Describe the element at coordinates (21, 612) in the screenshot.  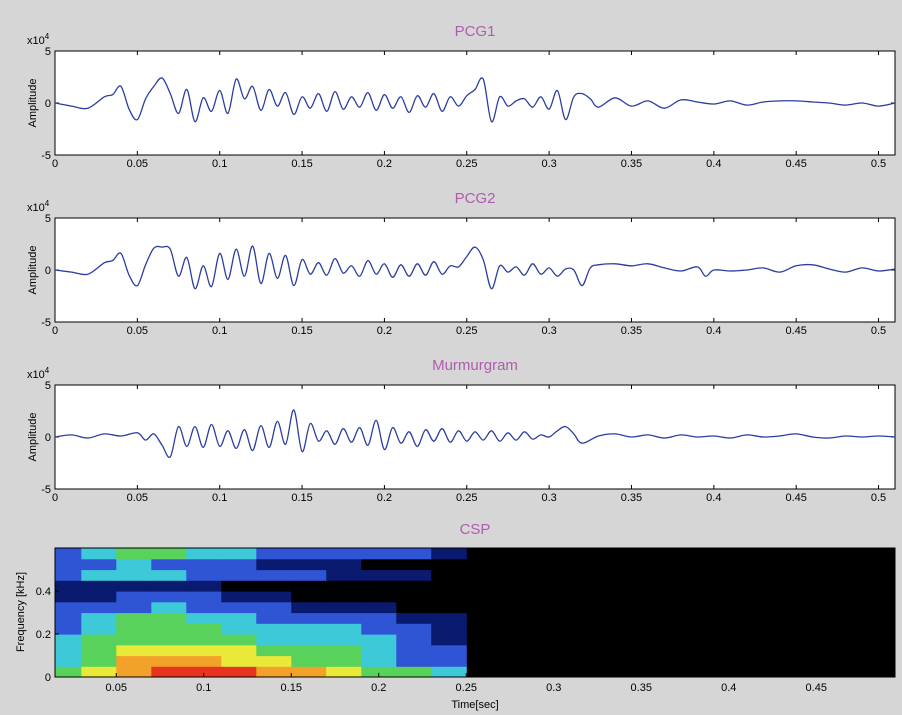
I see `csp-ylabel: Frequency [kHz]` at that location.